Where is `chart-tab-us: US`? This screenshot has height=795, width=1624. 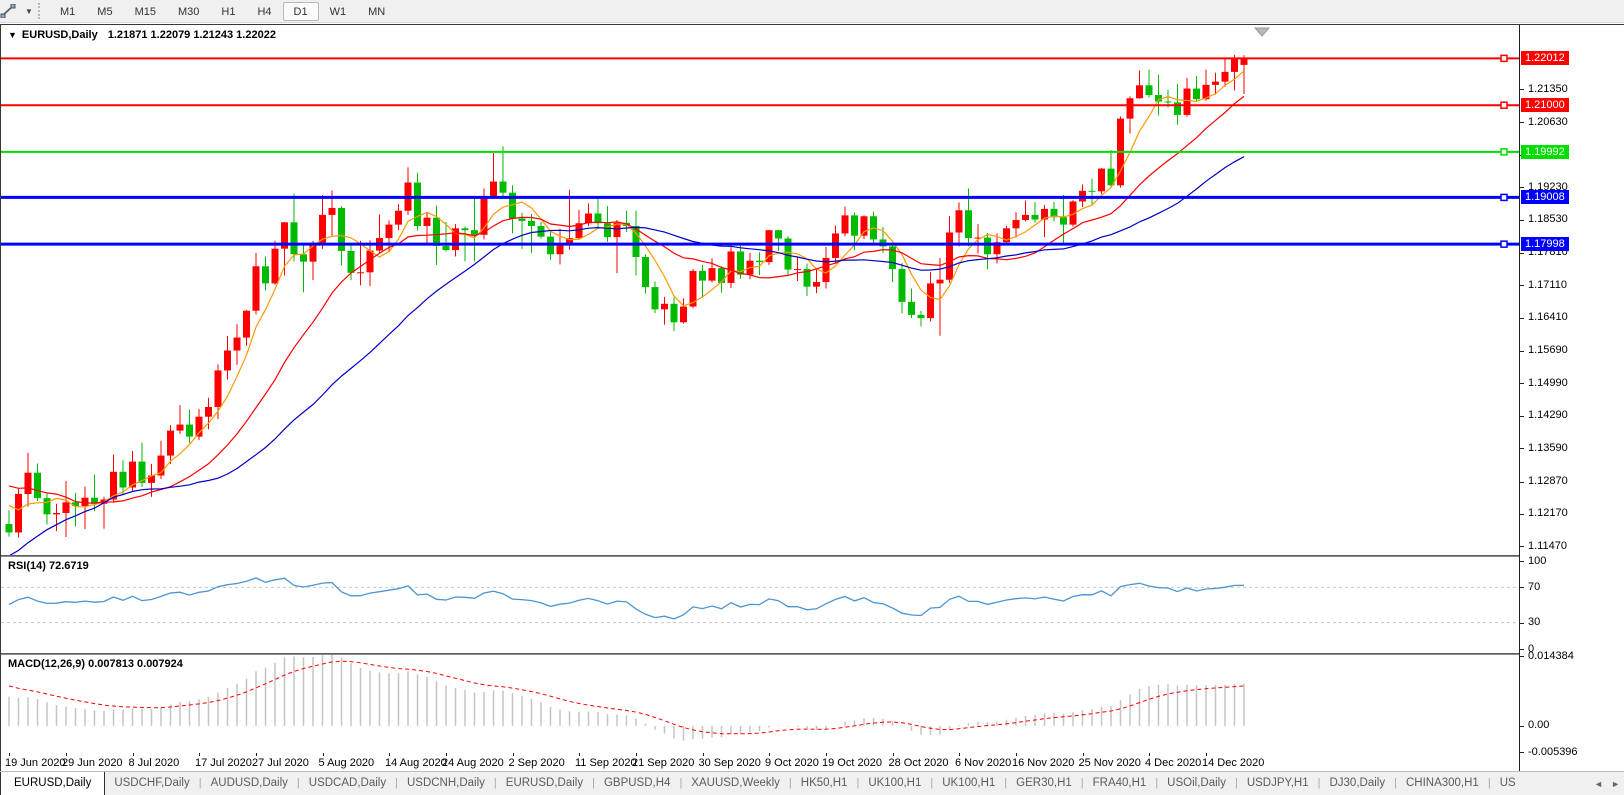 chart-tab-us: US is located at coordinates (1507, 783).